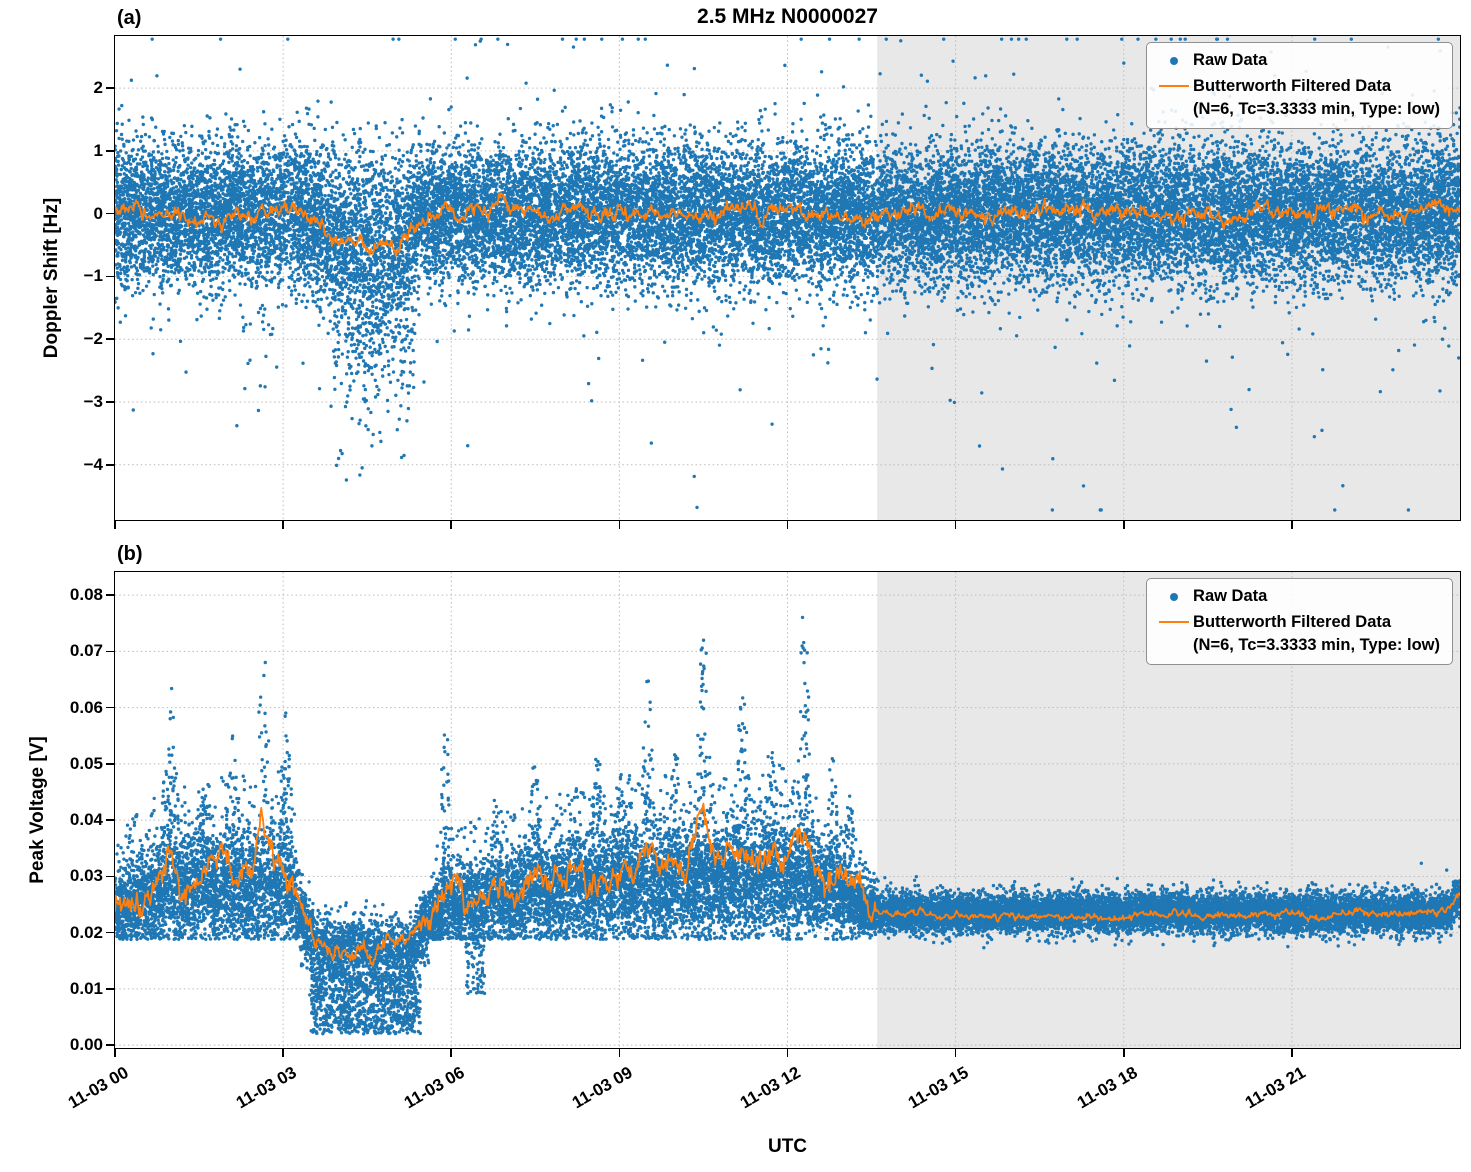 The height and width of the screenshot is (1172, 1471). Describe the element at coordinates (266, 1087) in the screenshot. I see `x-tick-label: 11-03 03` at that location.